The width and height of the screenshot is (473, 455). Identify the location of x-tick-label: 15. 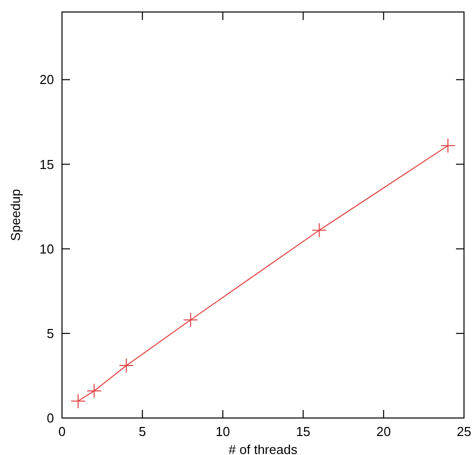
(303, 431).